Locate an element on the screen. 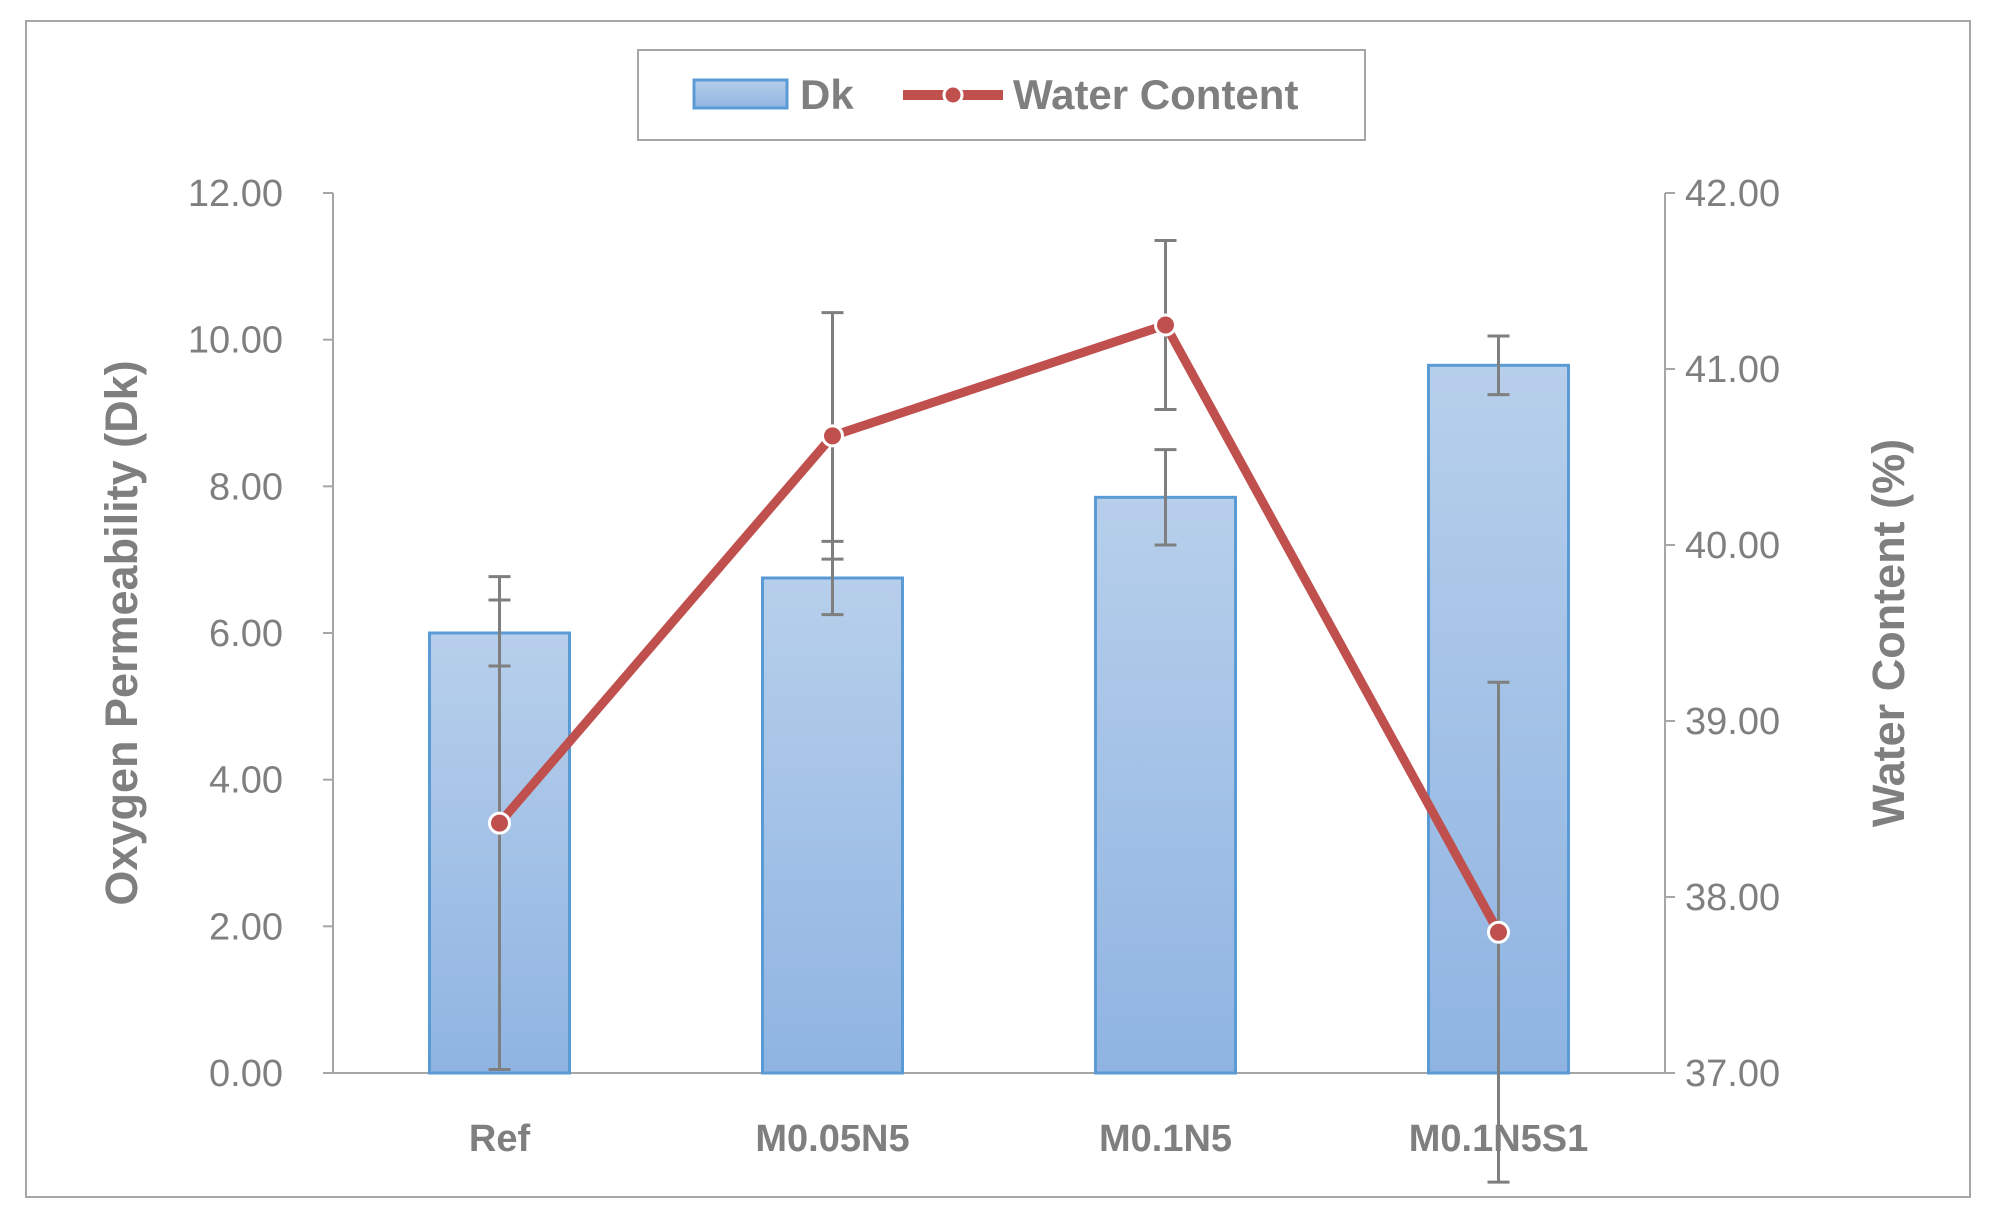  category-label: M0.05N5 is located at coordinates (832, 1139).